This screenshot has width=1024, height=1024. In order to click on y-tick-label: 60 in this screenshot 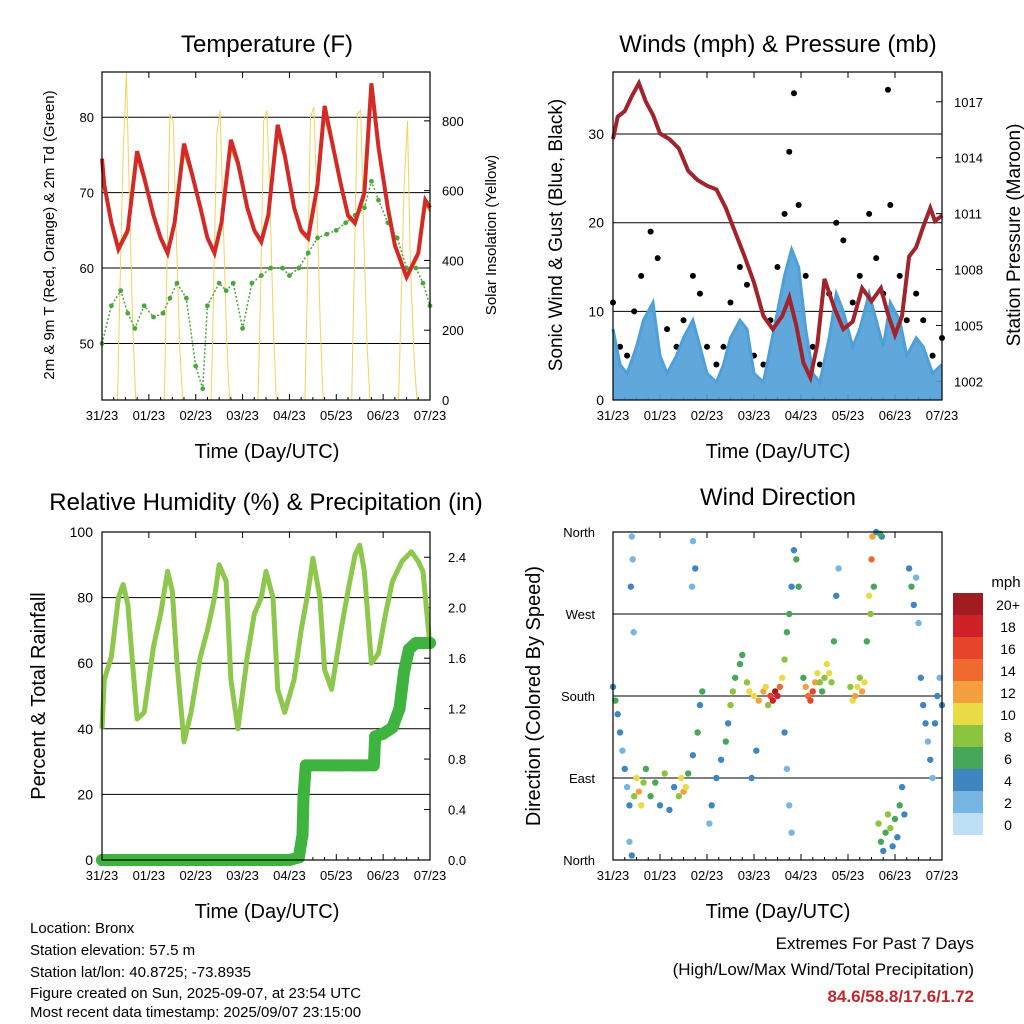, I will do `click(87, 268)`.